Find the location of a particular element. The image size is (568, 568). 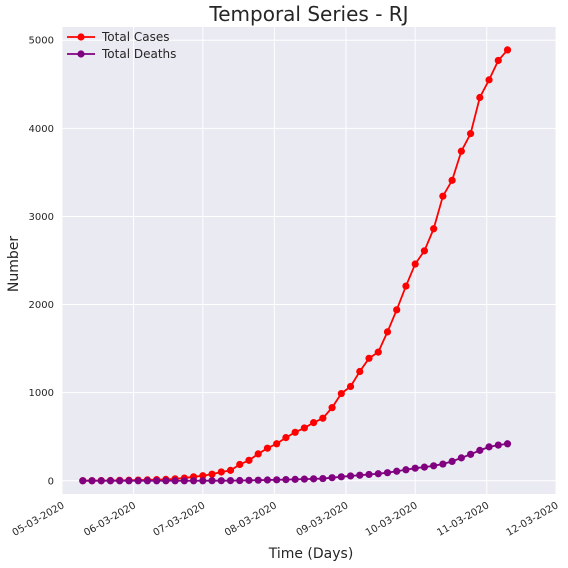

x-tick-label: 12-03-2020 is located at coordinates (533, 519).